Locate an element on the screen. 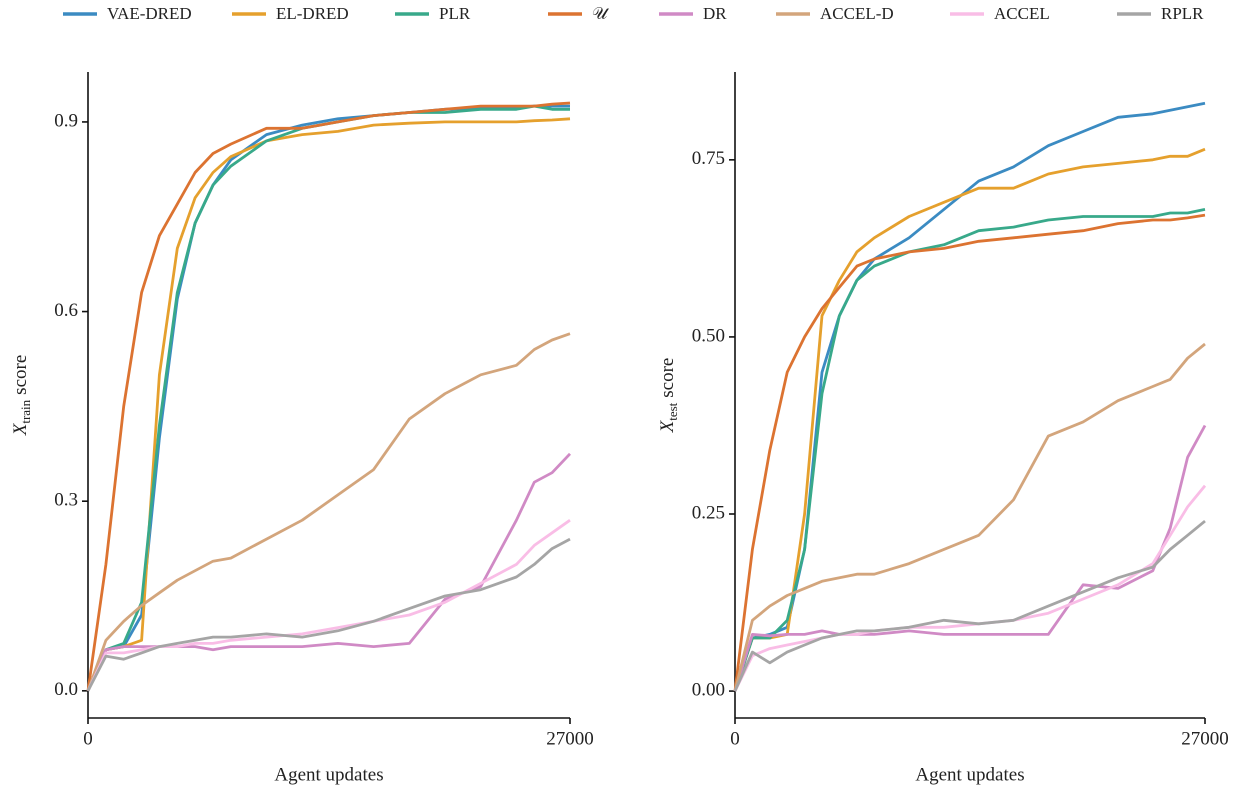 This screenshot has height=794, width=1242. legend-label: DR is located at coordinates (715, 13).